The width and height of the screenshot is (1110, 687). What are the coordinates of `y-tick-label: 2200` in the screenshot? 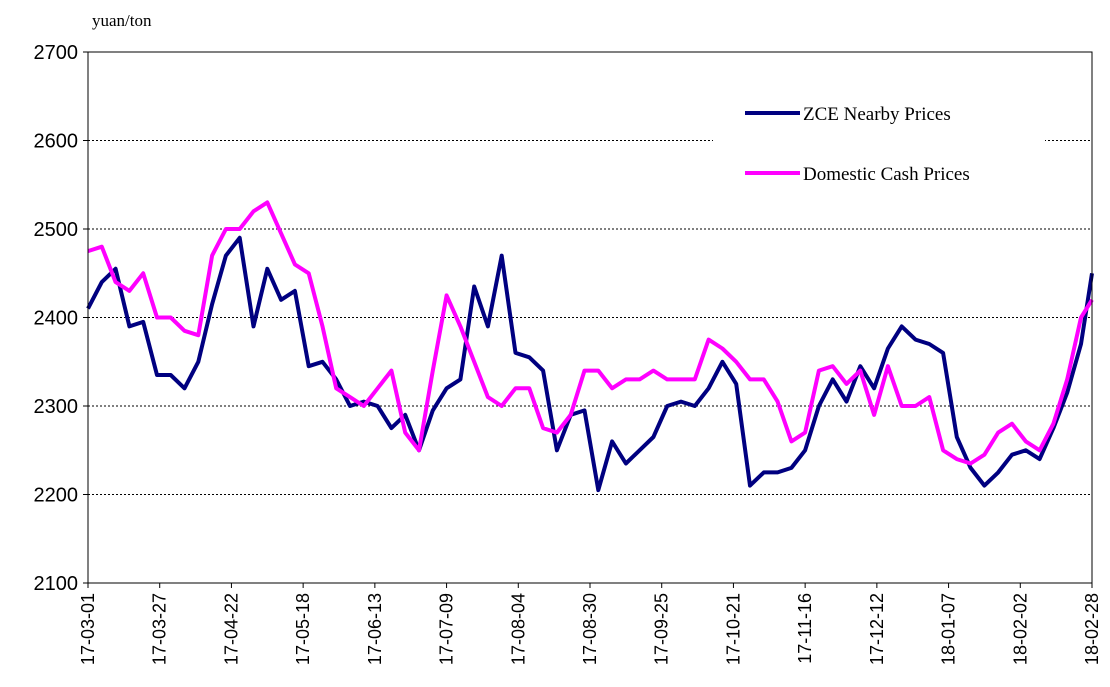 It's located at (56, 496).